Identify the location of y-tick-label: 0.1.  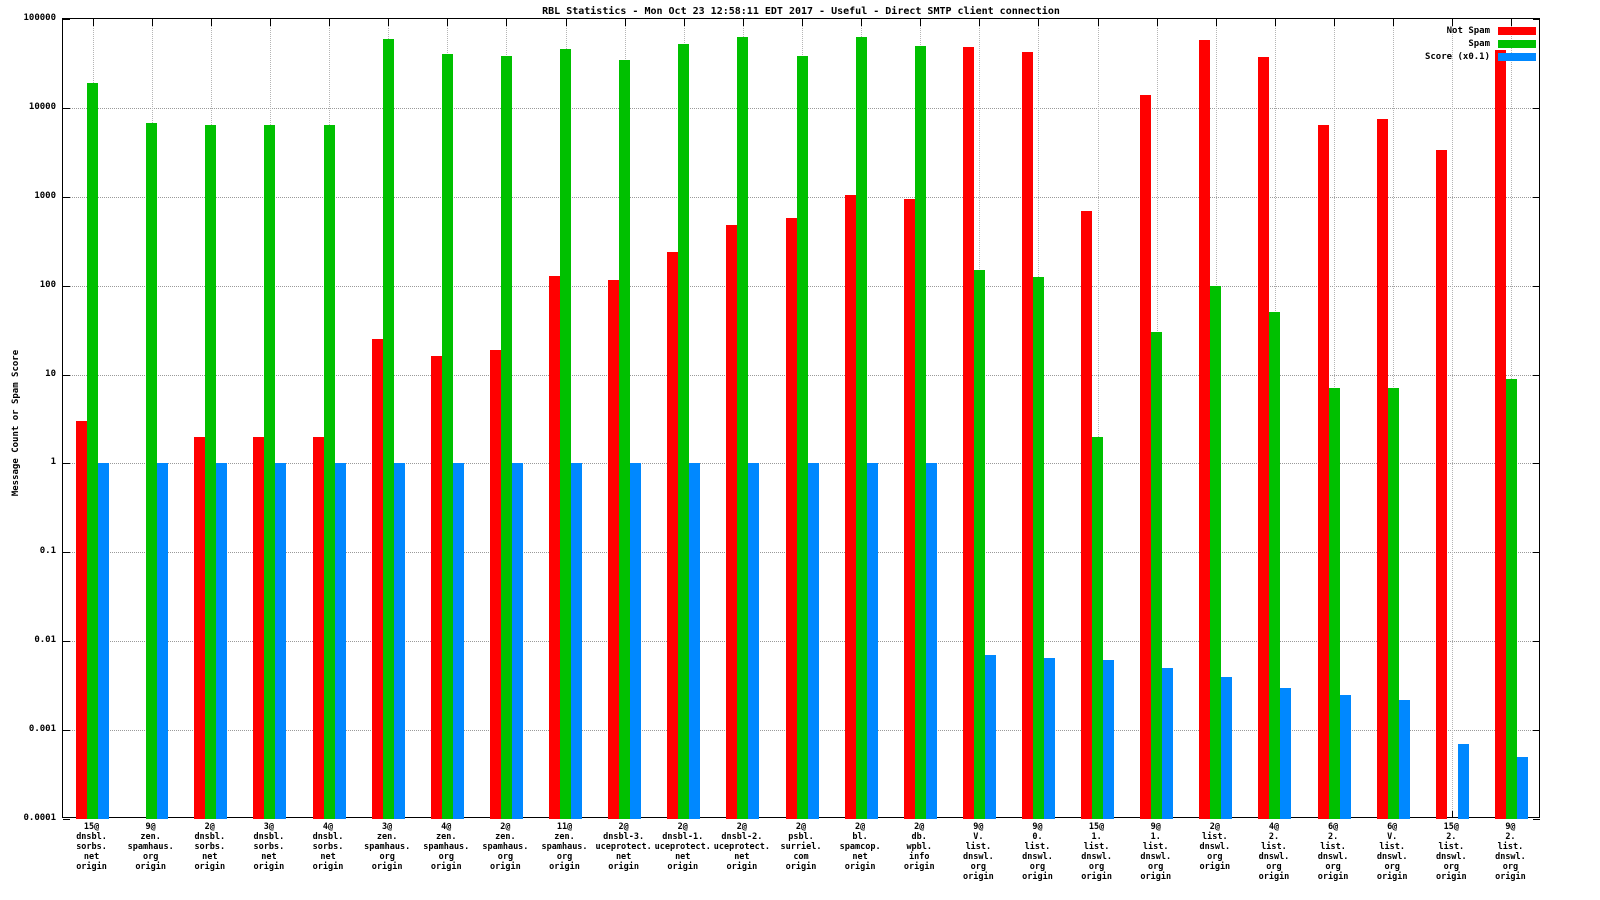
(47, 551).